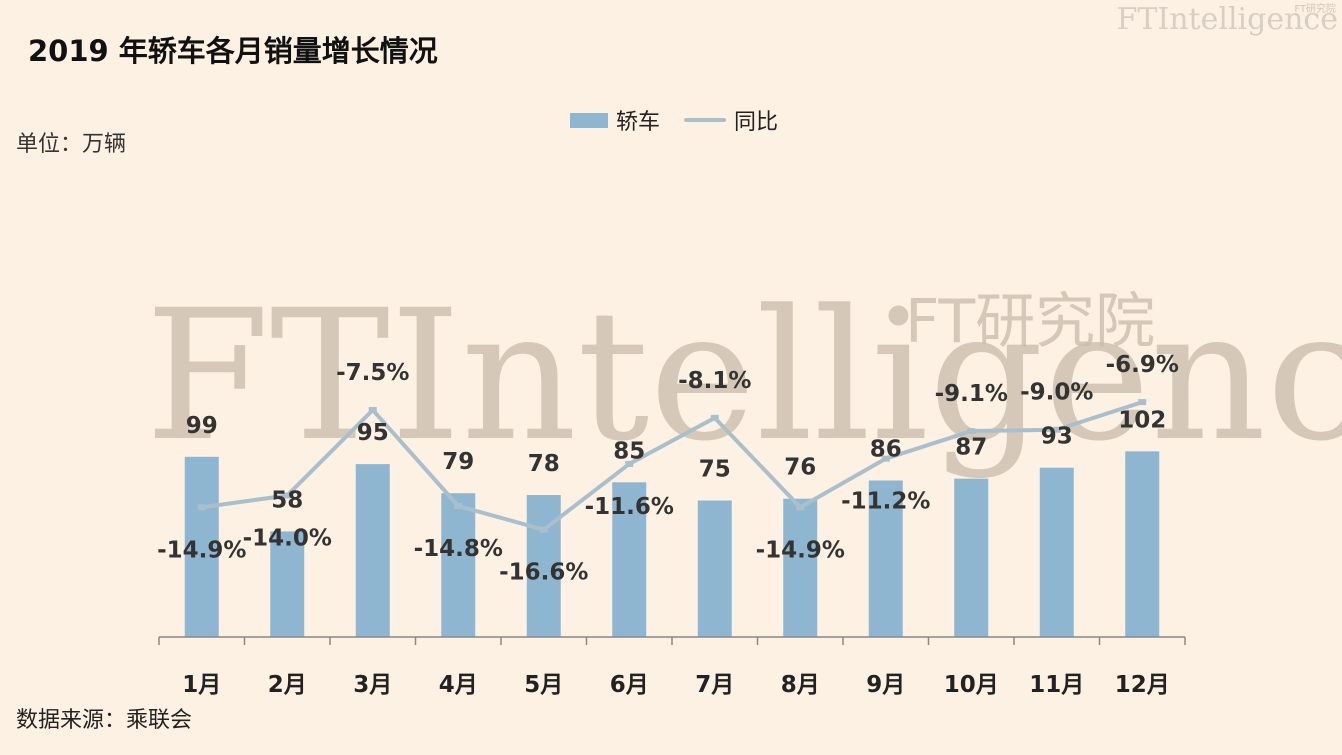 Image resolution: width=1342 pixels, height=755 pixels. Describe the element at coordinates (201, 685) in the screenshot. I see `x-tick-label: 1月` at that location.